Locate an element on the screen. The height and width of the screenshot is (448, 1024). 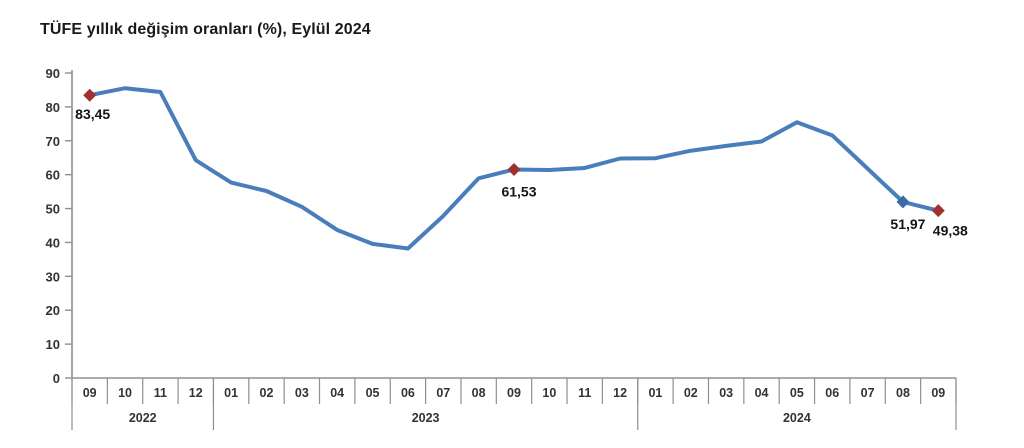
data-point-label: 49,38 is located at coordinates (950, 231).